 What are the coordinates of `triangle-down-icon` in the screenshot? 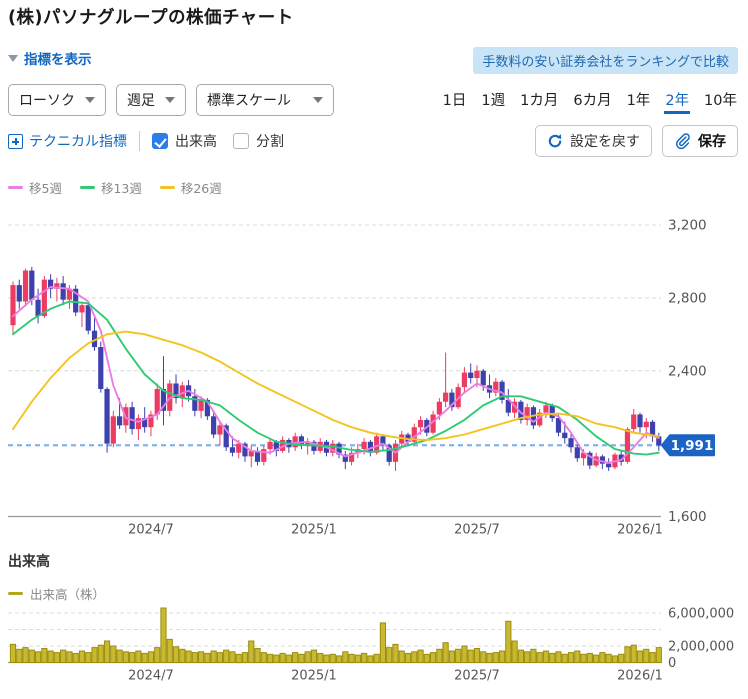 It's located at (13, 58).